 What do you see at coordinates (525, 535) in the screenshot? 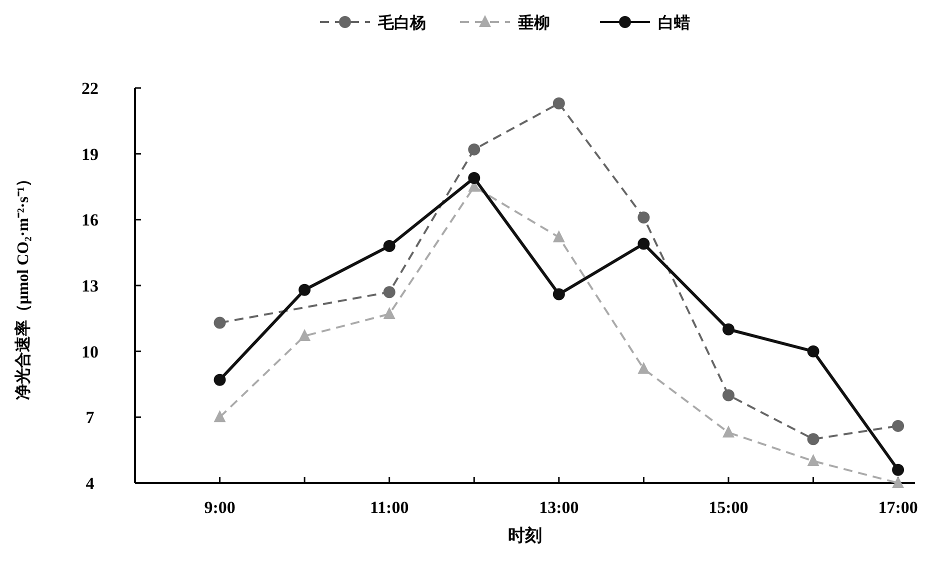
I see `x-axis-title: 时刻` at bounding box center [525, 535].